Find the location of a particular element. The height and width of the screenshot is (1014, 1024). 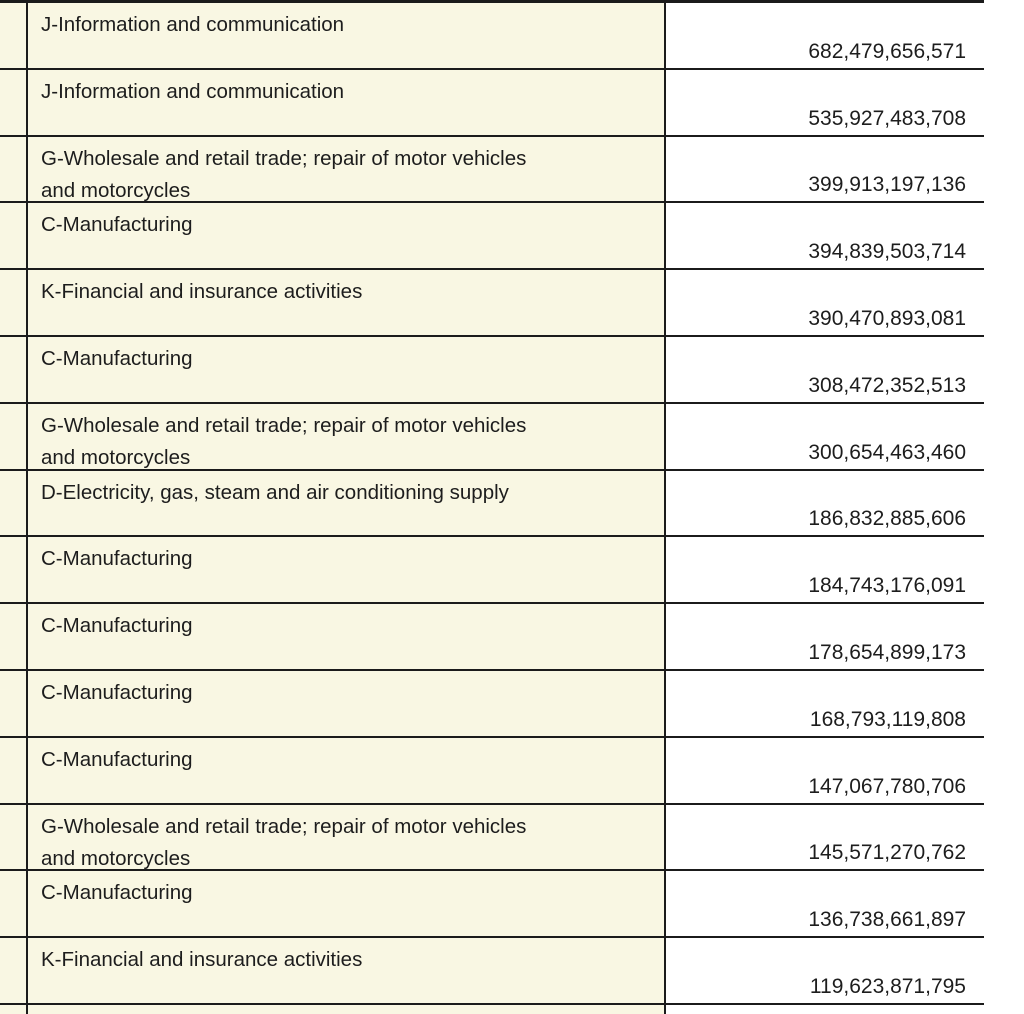

value-text: 300,654,463,460 is located at coordinates (887, 452).